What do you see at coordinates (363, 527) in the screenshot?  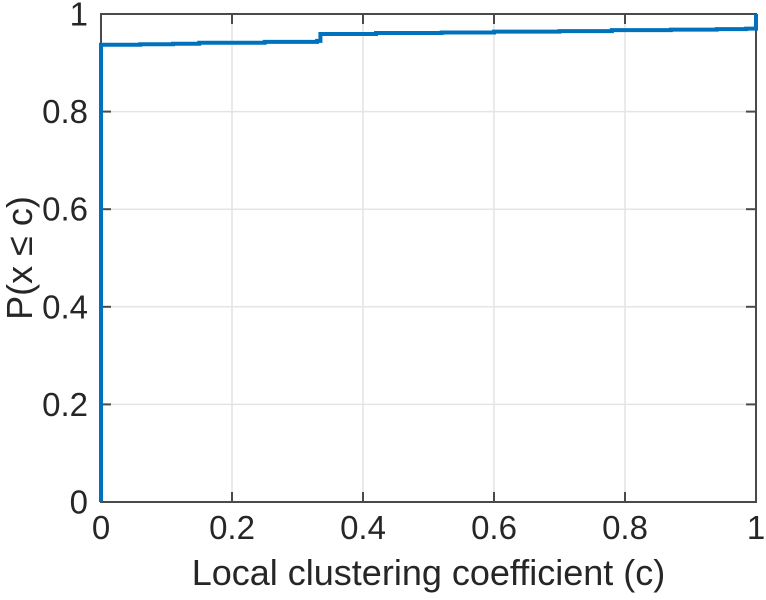 I see `x-tick-label: 0.4` at bounding box center [363, 527].